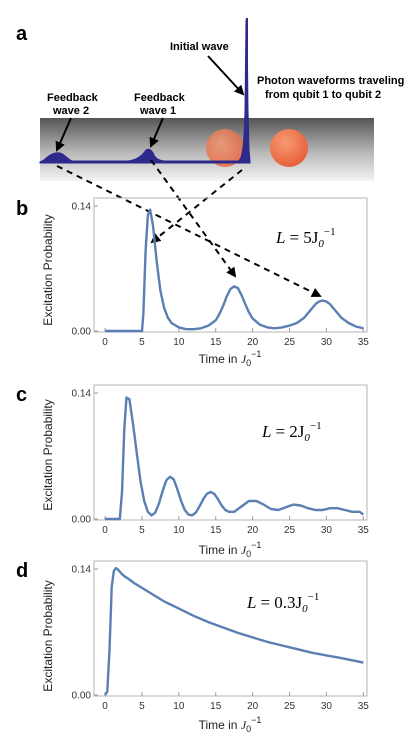 The width and height of the screenshot is (415, 747). I want to click on y-axis-title-c: Excitation Probability, so click(48, 454).